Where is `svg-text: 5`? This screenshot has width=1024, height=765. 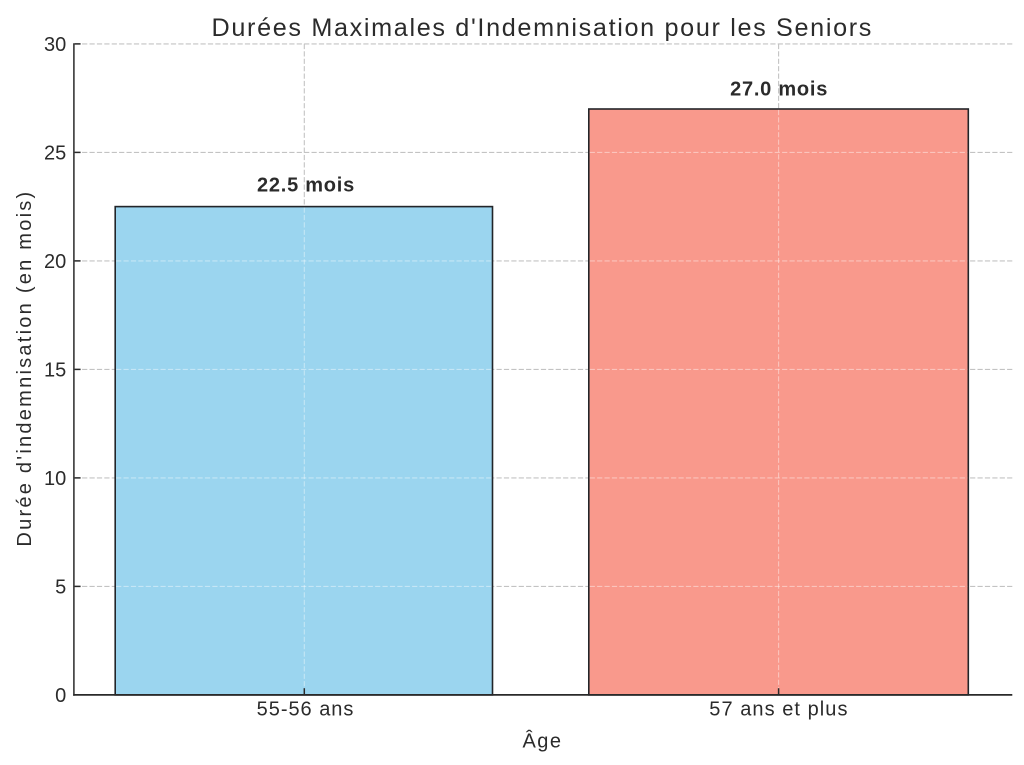 svg-text: 5 is located at coordinates (60, 588).